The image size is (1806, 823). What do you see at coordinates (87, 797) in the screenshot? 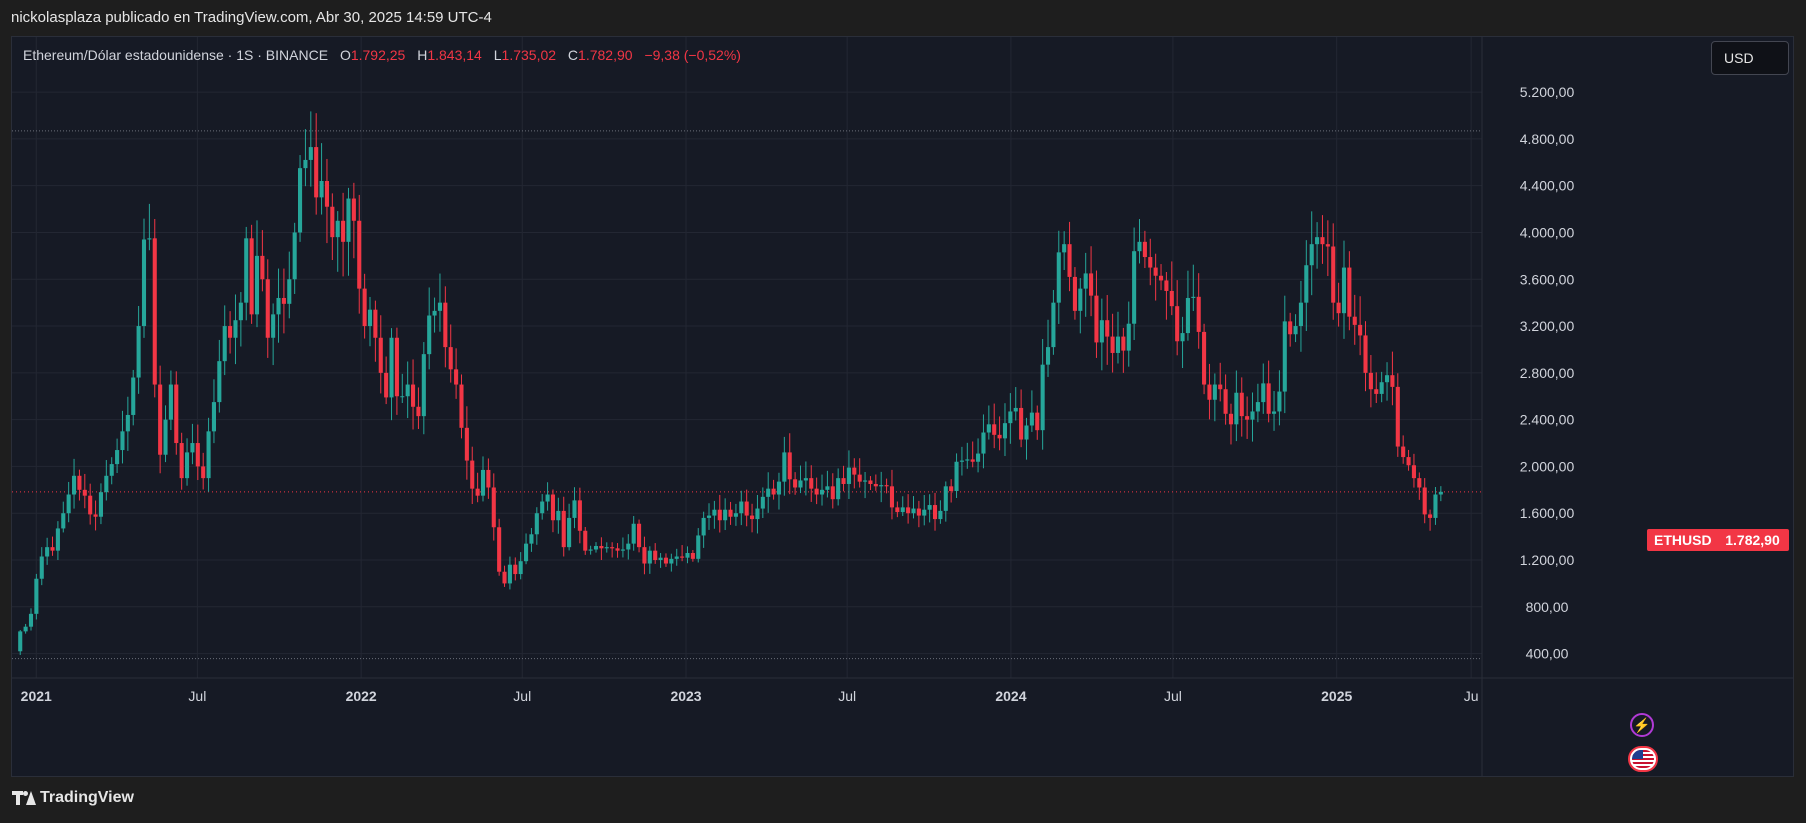
I see `brand-name: TradingView` at bounding box center [87, 797].